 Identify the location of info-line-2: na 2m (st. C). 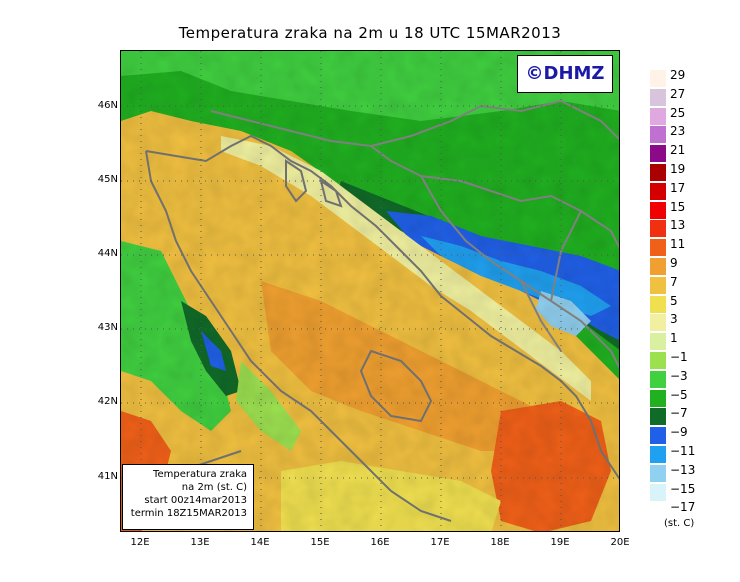
(214, 487).